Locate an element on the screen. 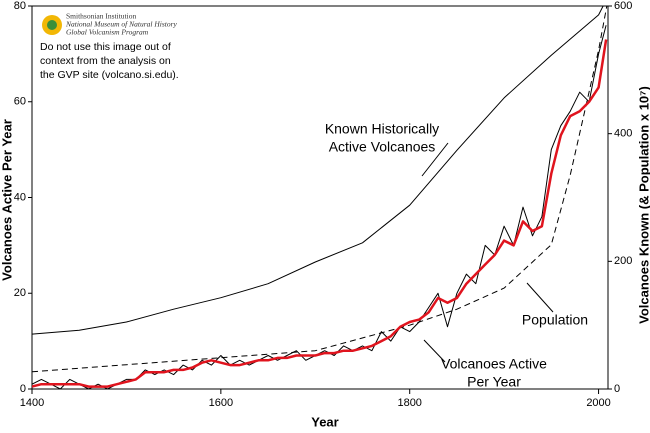 The image size is (650, 433). x-axis-label: Year is located at coordinates (324, 421).